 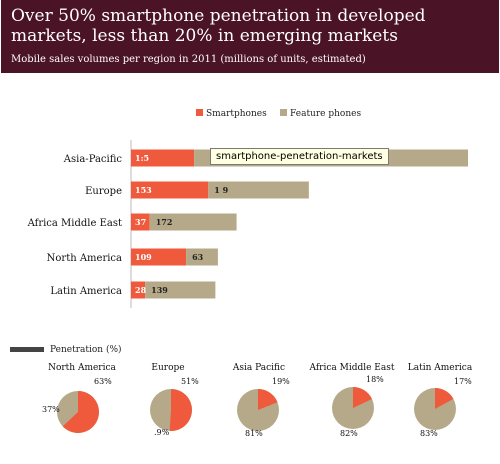 I want to click on data-label-feature-phones: 172, so click(x=164, y=222).